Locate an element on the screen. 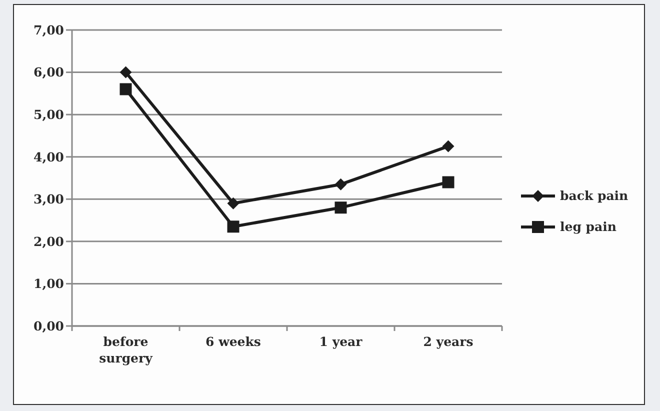 This screenshot has height=411, width=660. y-tick-label: 2,00 is located at coordinates (49, 241).